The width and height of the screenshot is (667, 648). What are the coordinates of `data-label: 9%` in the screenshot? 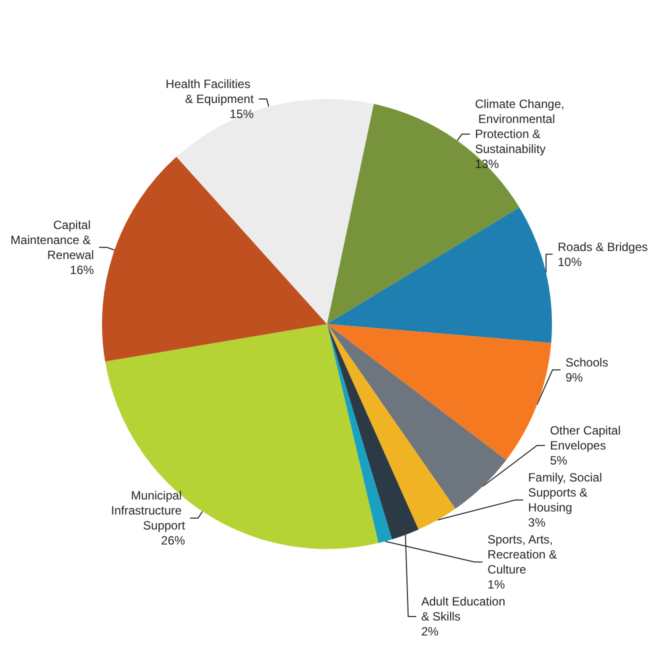 It's located at (575, 377).